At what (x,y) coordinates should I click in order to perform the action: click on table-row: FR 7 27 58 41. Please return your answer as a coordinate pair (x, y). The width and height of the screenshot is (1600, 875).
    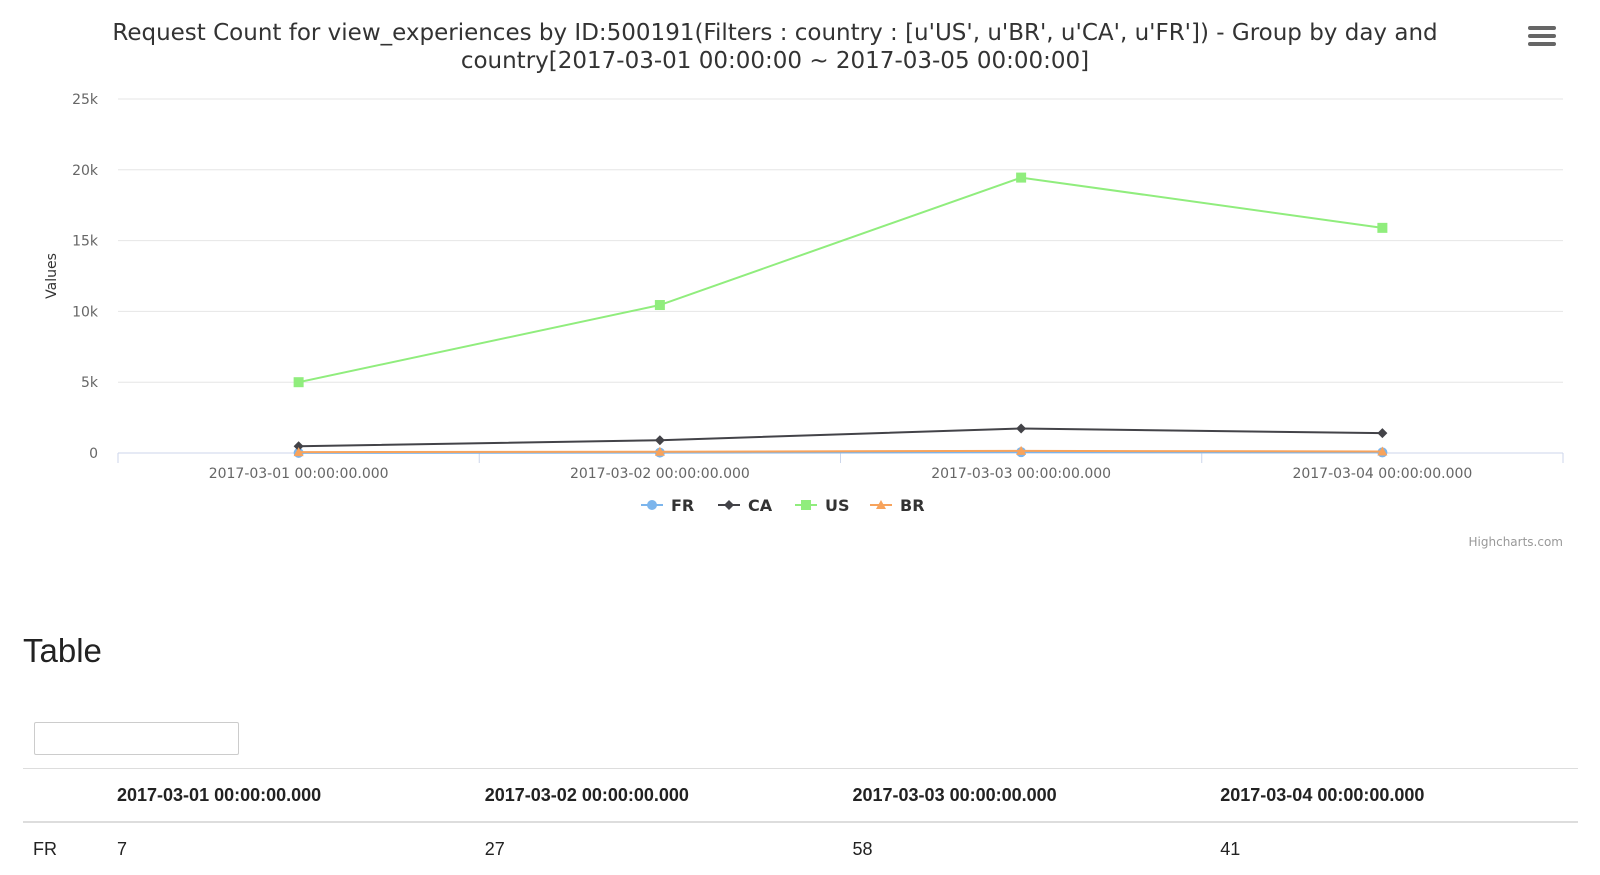
    Looking at the image, I should click on (800, 848).